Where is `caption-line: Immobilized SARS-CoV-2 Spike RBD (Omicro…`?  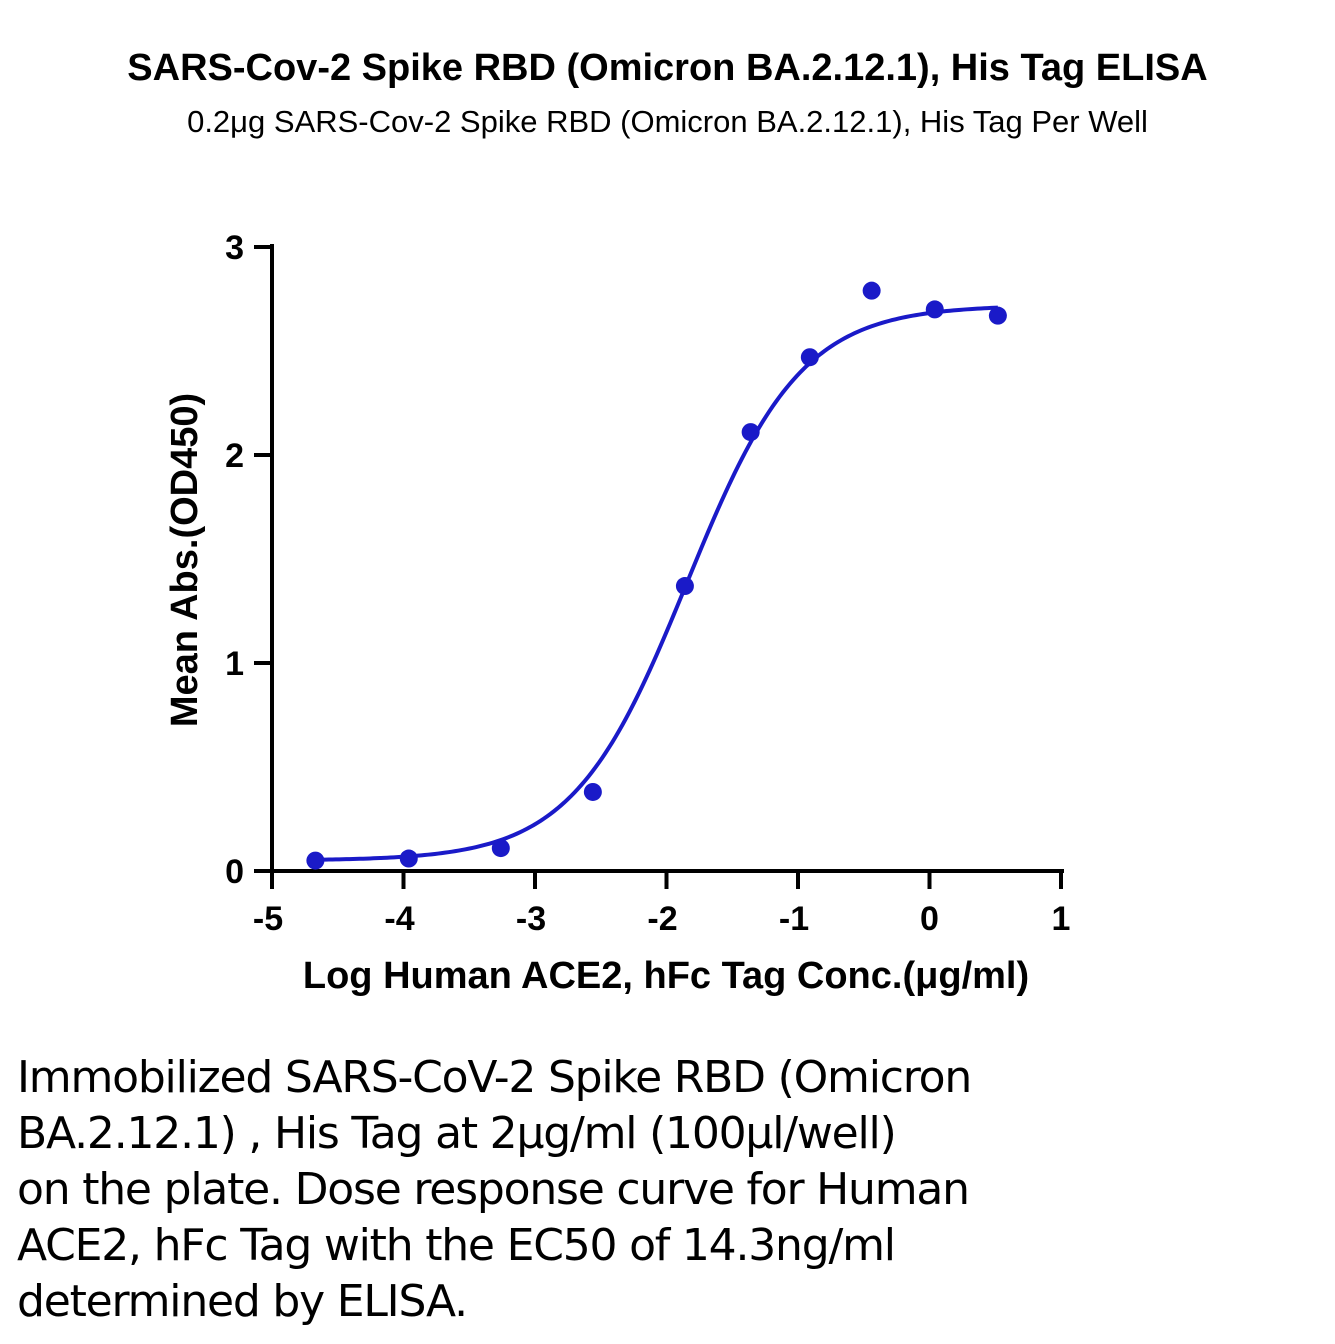 caption-line: Immobilized SARS-CoV-2 Spike RBD (Omicro… is located at coordinates (494, 1077).